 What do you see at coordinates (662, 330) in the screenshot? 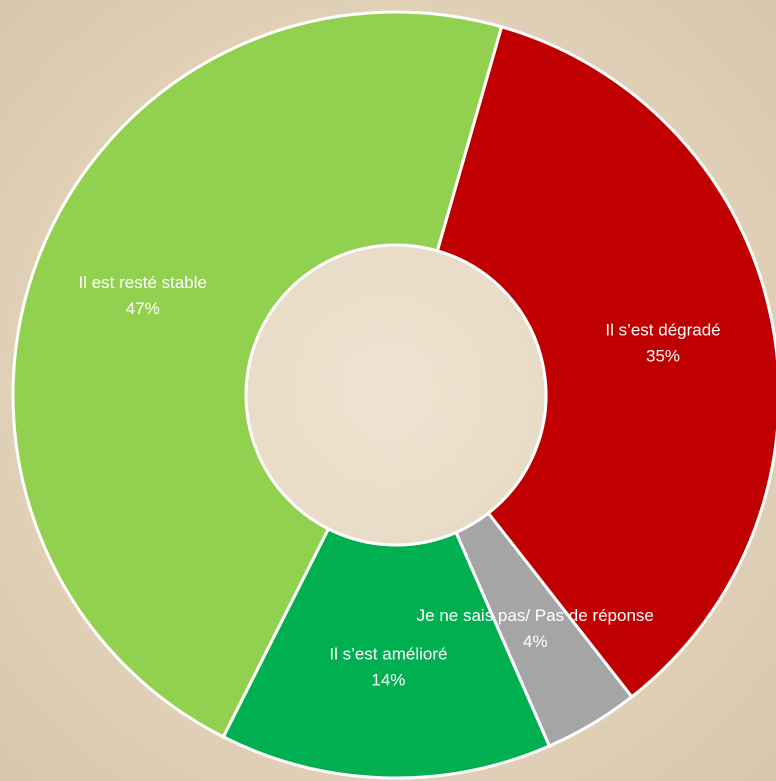
I see `slice-label: Il s’est dégradé` at bounding box center [662, 330].